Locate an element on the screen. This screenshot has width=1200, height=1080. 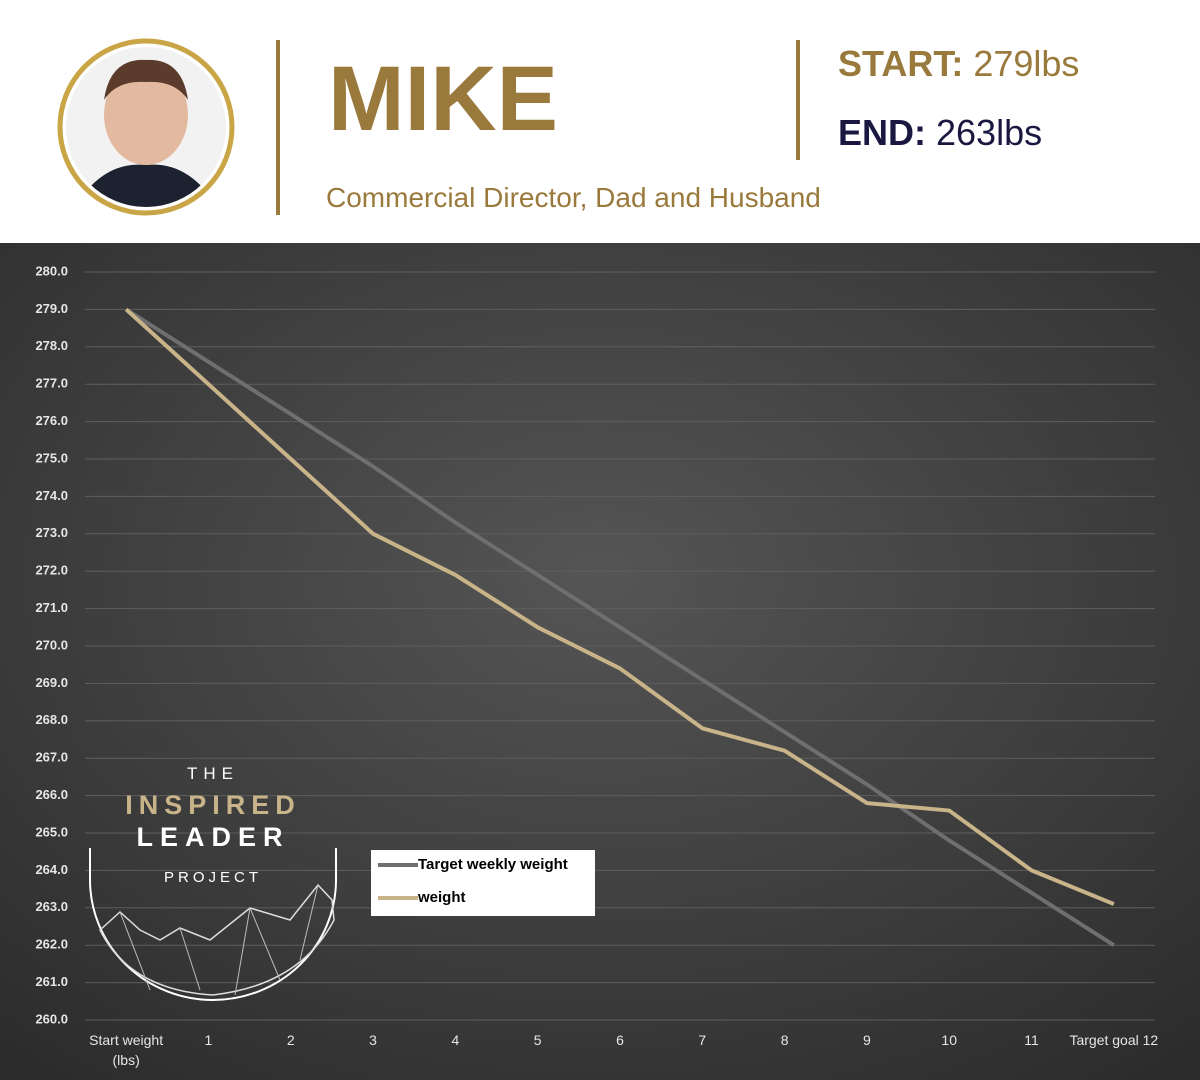
y-tick-label: 271.0 is located at coordinates (51, 607).